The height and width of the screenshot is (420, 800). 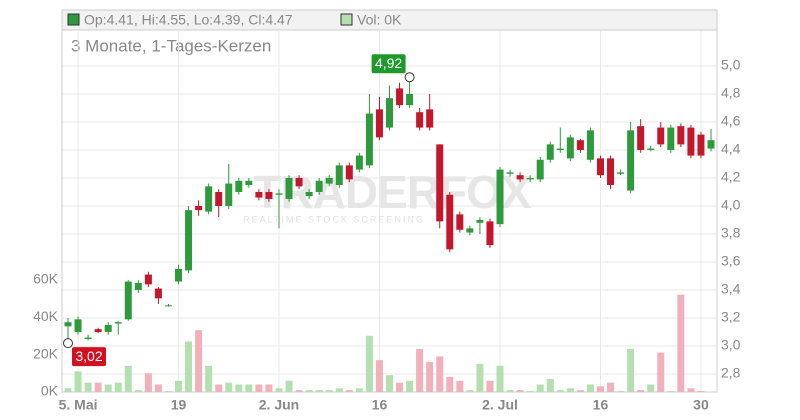 What do you see at coordinates (171, 45) in the screenshot?
I see `chart-title: 3 Monate, 1-Tages-Kerzen` at bounding box center [171, 45].